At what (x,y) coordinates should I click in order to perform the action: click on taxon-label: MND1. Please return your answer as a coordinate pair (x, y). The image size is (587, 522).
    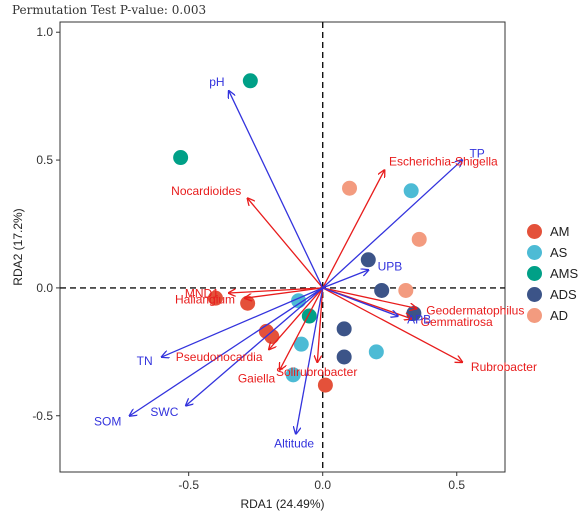
    Looking at the image, I should click on (202, 294).